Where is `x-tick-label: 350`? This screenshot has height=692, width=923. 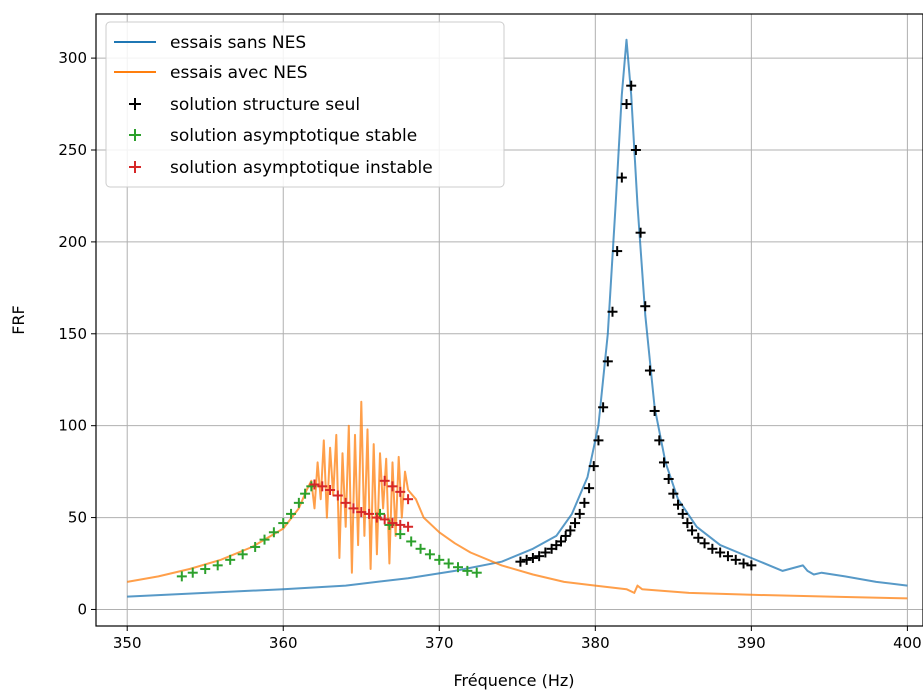 x-tick-label: 350 is located at coordinates (127, 643).